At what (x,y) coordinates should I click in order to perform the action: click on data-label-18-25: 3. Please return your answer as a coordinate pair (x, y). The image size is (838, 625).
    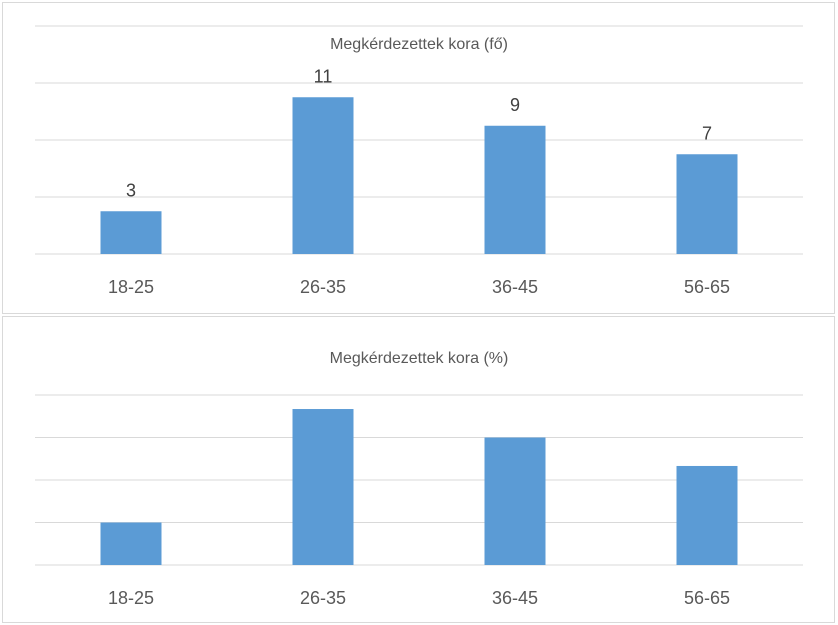
    Looking at the image, I should click on (131, 190).